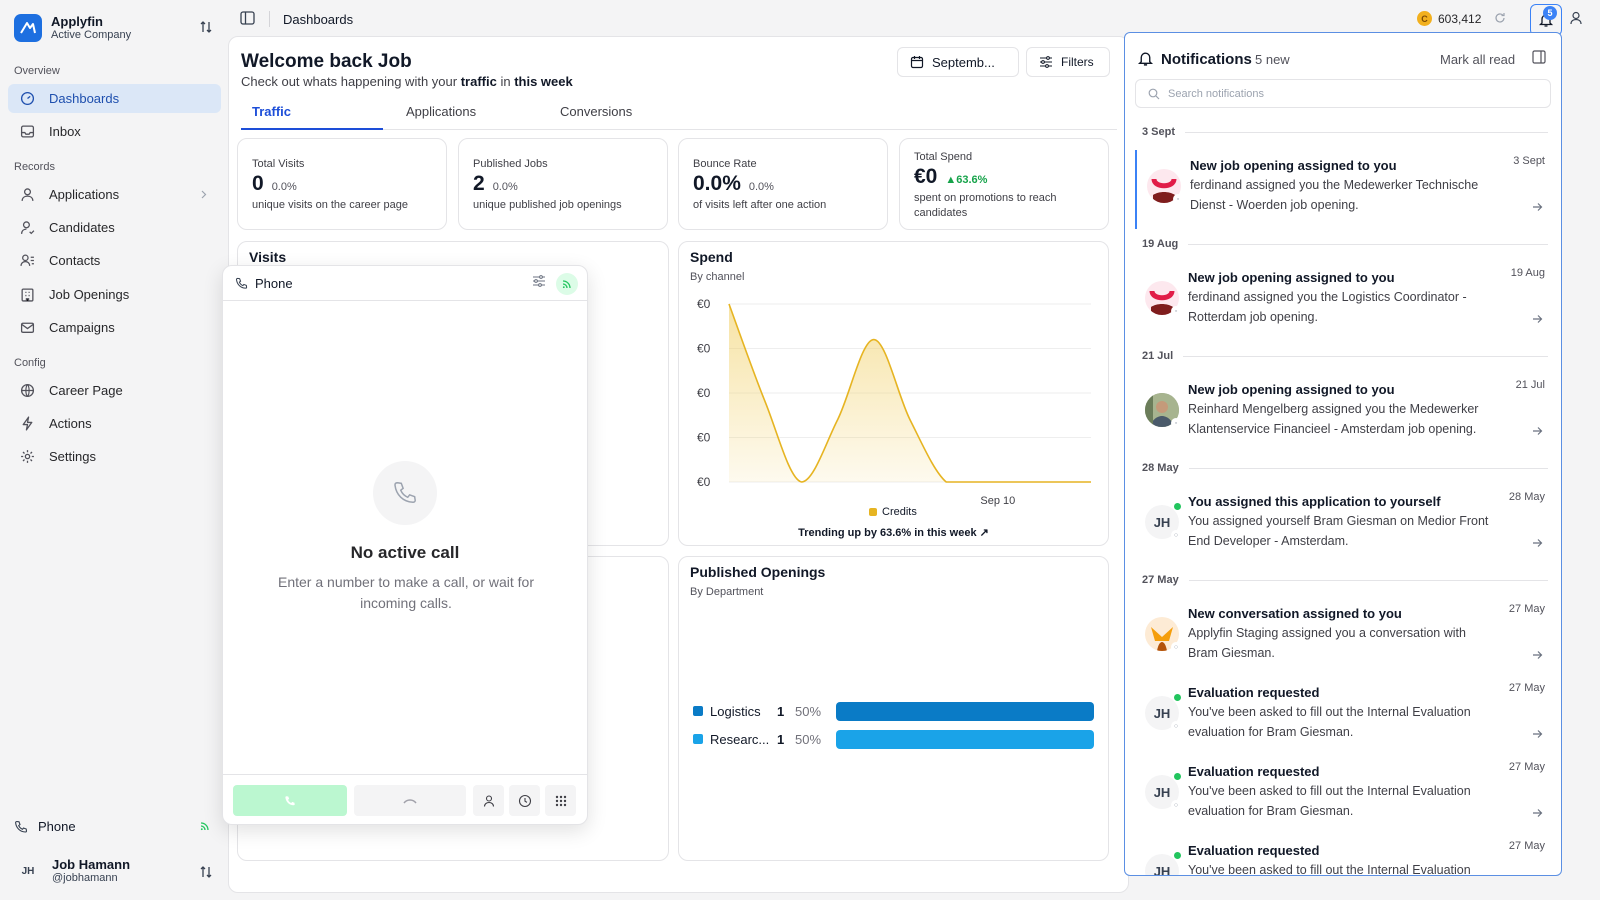 Image resolution: width=1600 pixels, height=900 pixels. I want to click on company-switcher: Applyfin Active Company, so click(72, 28).